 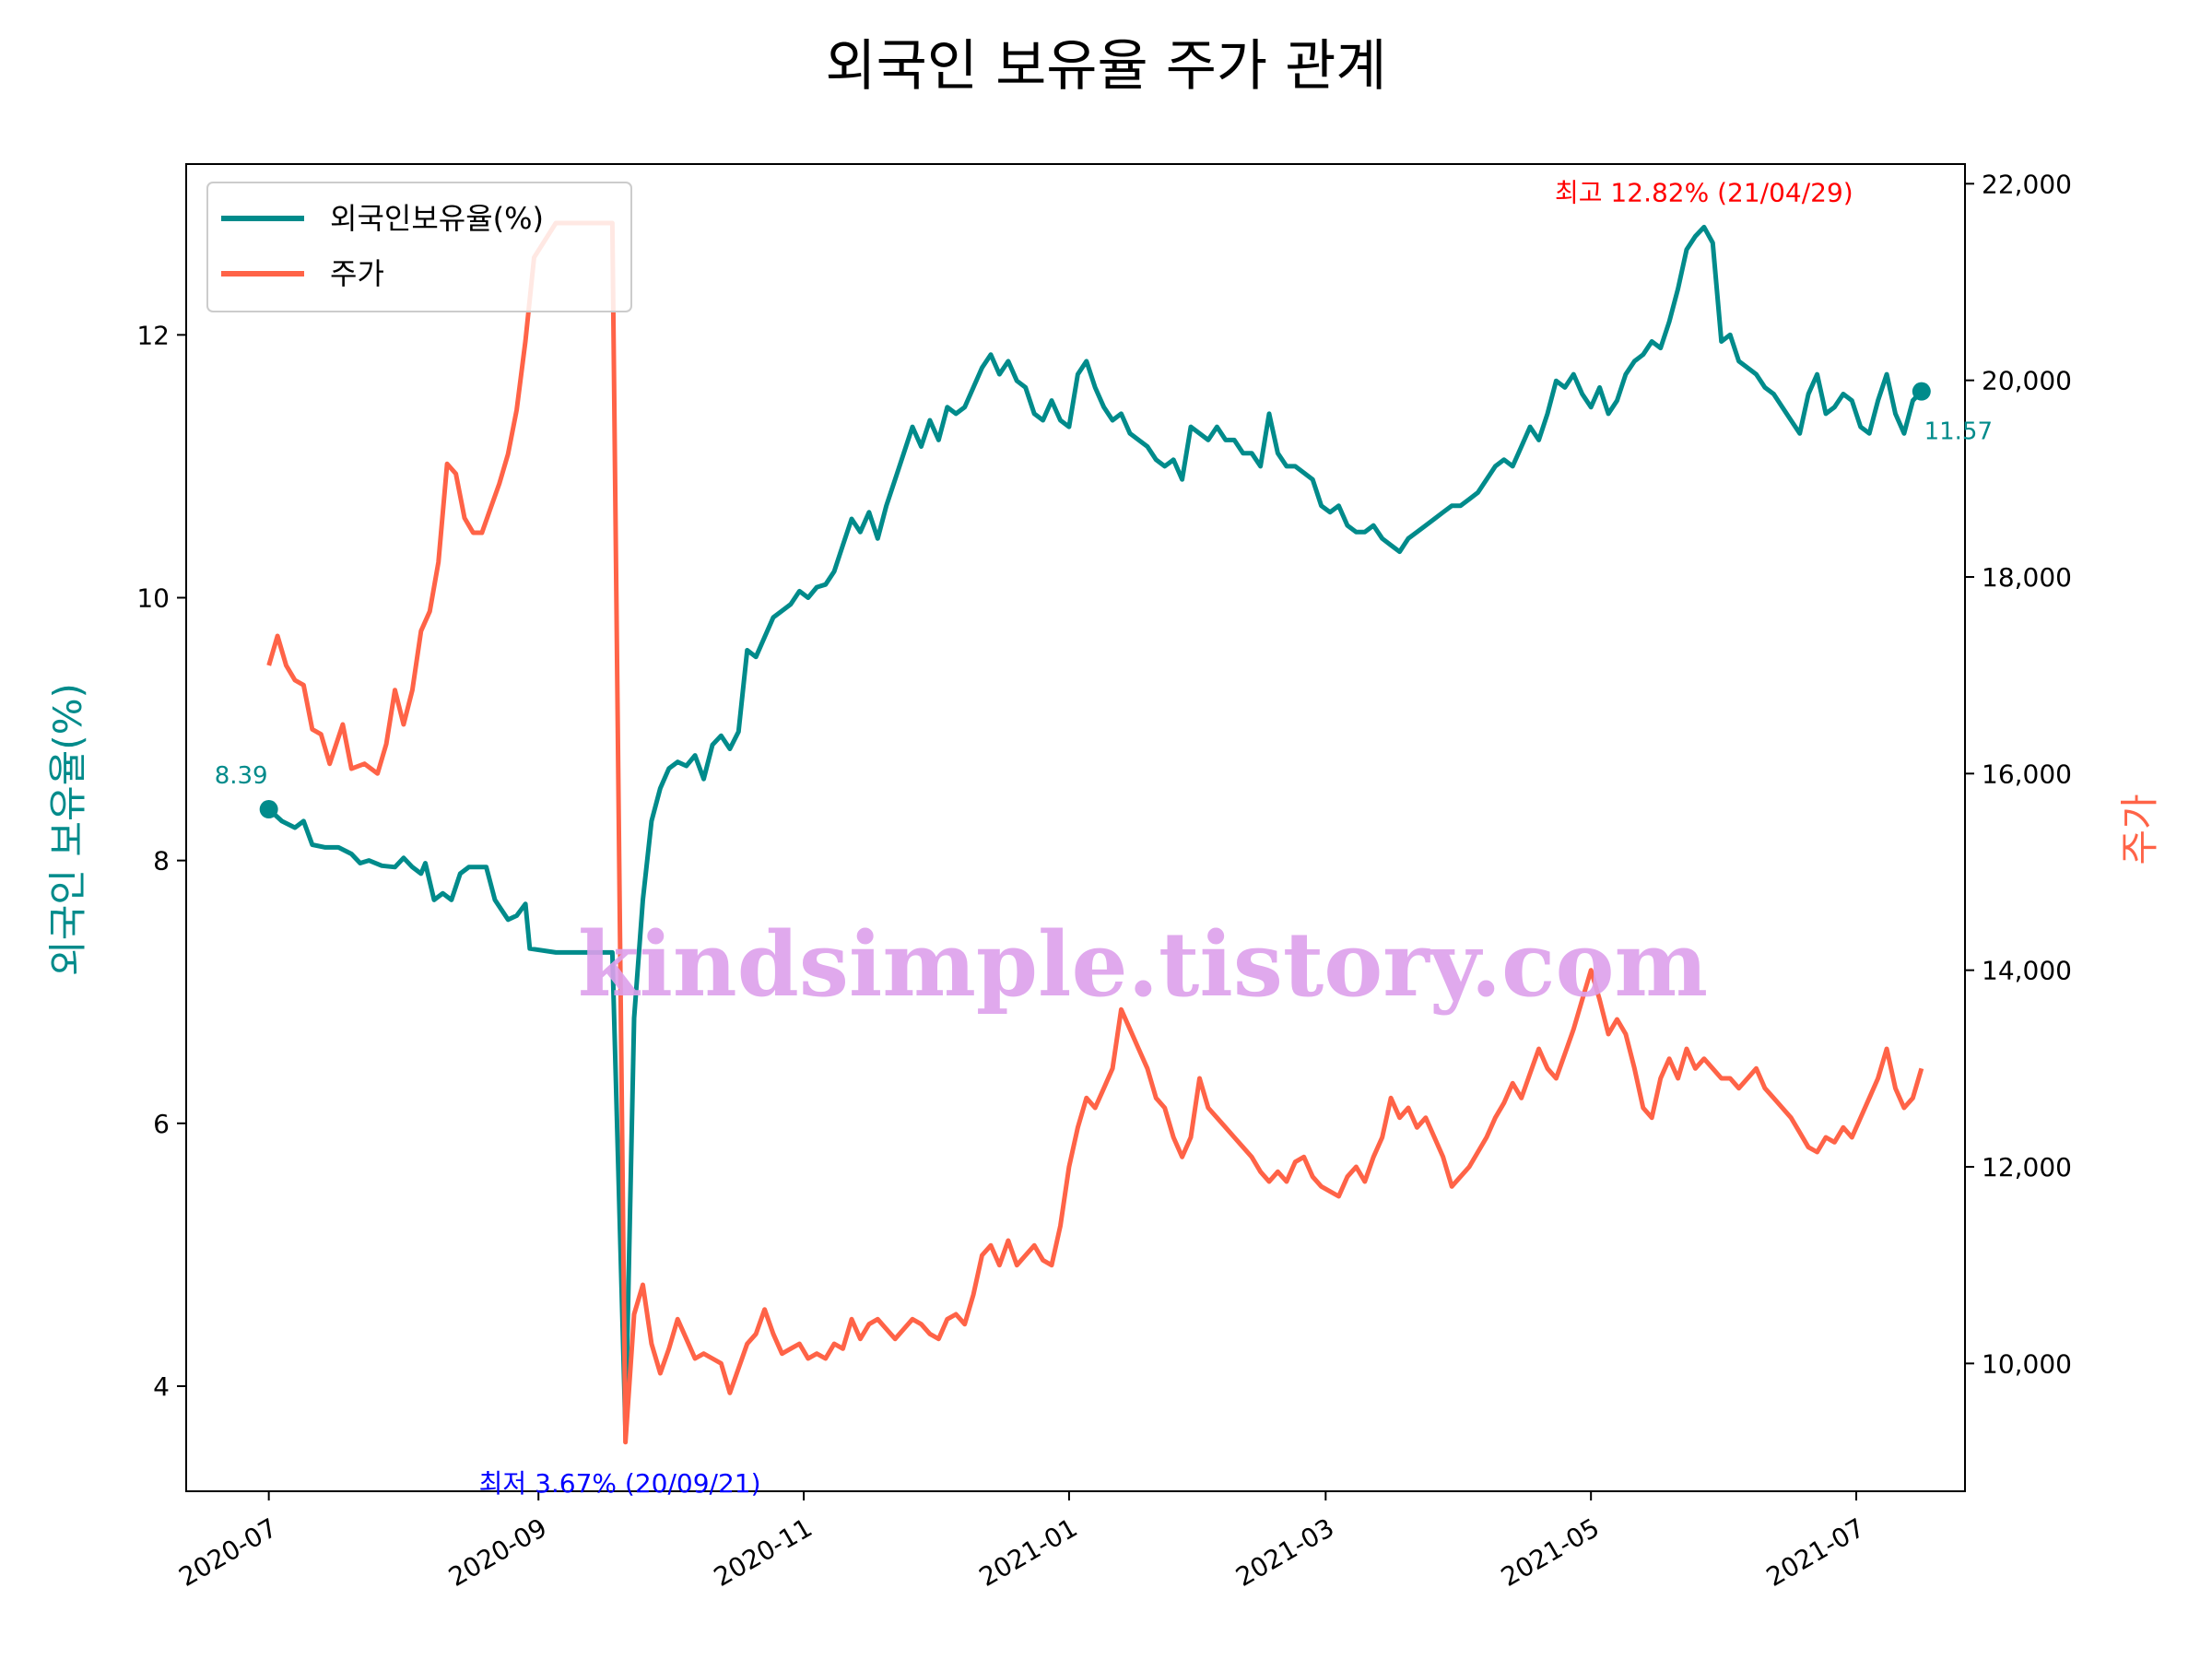 What do you see at coordinates (1105, 66) in the screenshot?
I see `chart-title: 외국인 보유율 주가 관계` at bounding box center [1105, 66].